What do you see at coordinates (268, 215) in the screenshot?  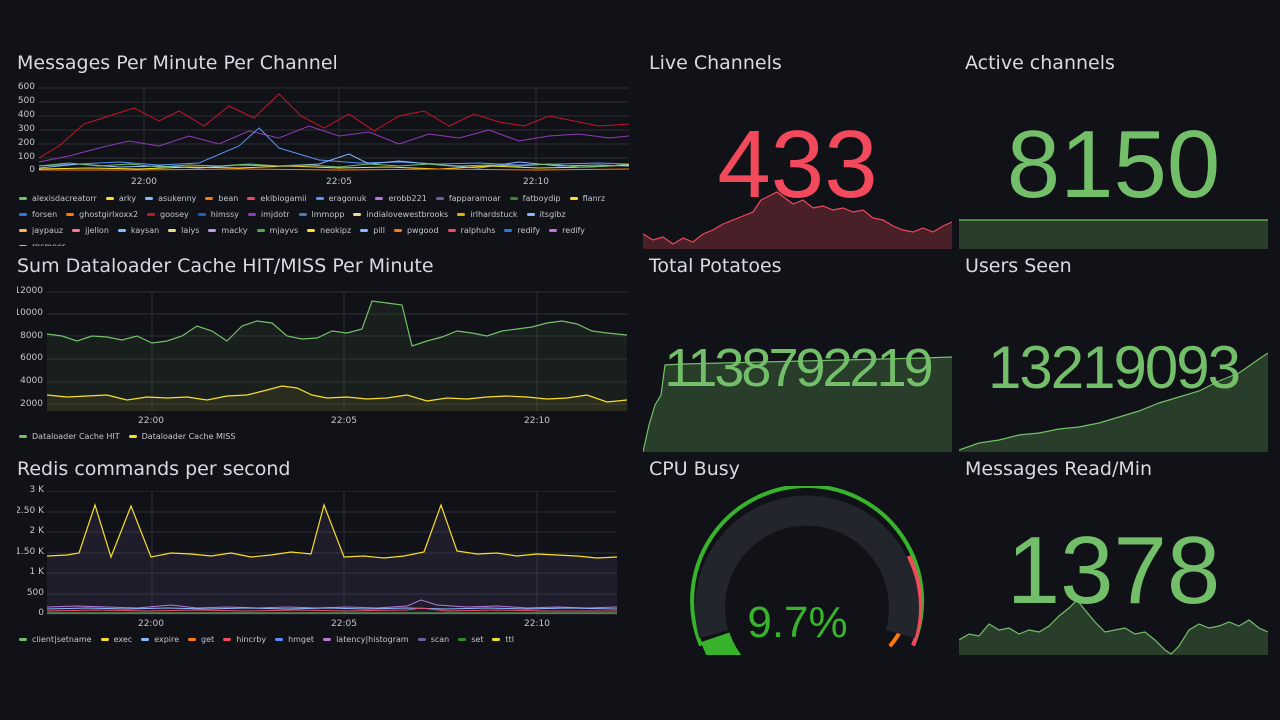 I see `legend-item: imjdotr` at bounding box center [268, 215].